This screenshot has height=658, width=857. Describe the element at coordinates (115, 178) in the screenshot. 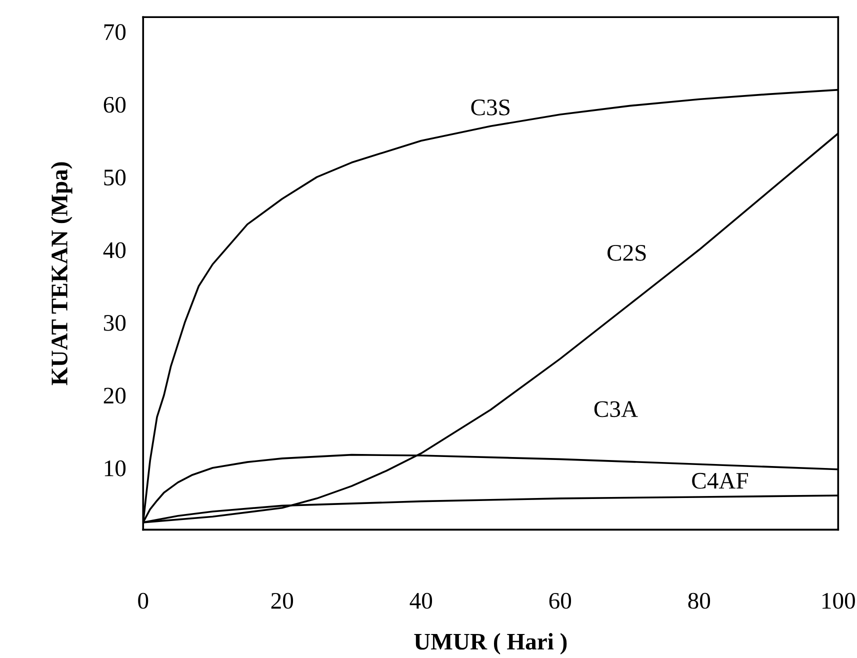

I see `y-tick-label: 50` at that location.